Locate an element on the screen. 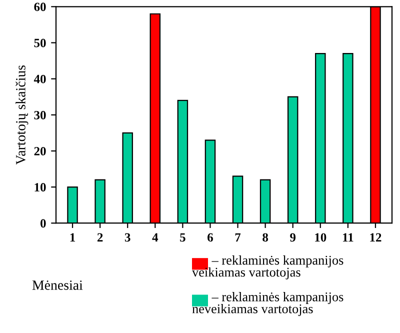  x-tick-label: 4 is located at coordinates (155, 237).